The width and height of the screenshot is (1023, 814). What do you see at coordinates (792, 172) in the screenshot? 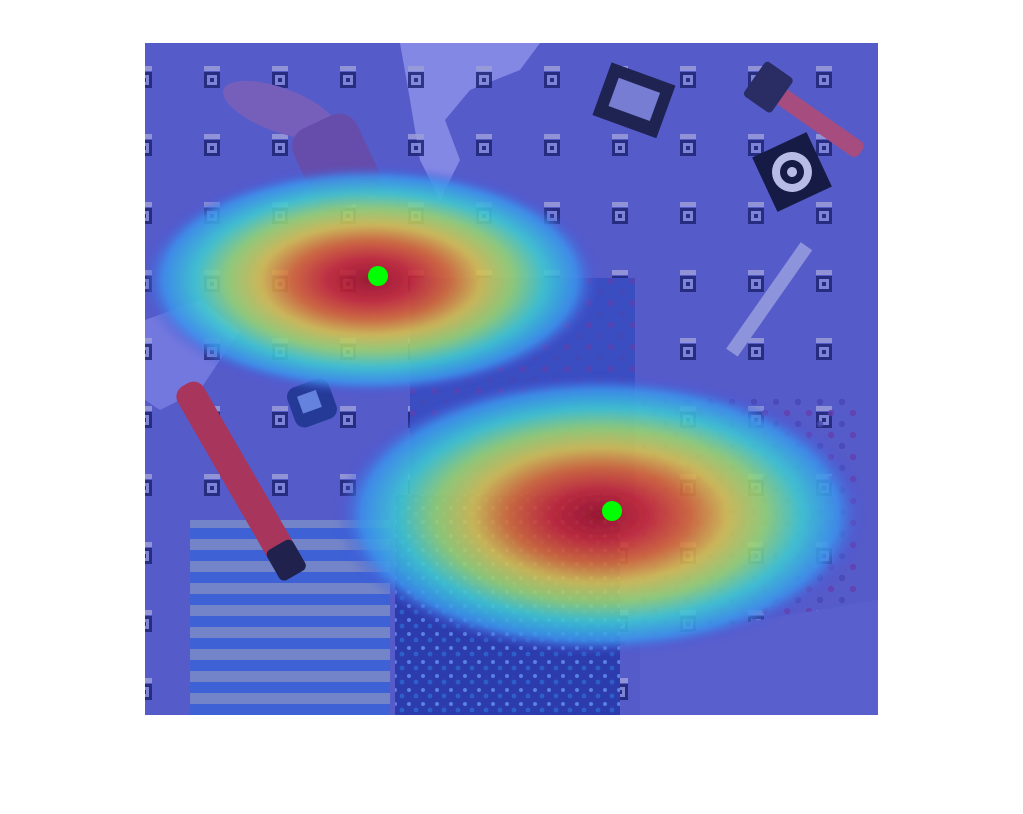
I see `target-sticker` at bounding box center [792, 172].